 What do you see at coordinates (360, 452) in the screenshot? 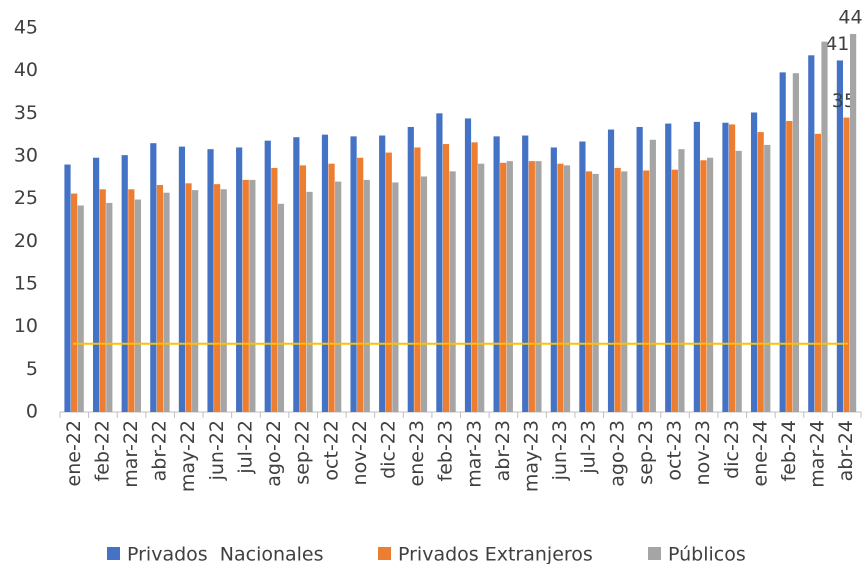
I see `x-tick-label: nov-22` at bounding box center [360, 452].